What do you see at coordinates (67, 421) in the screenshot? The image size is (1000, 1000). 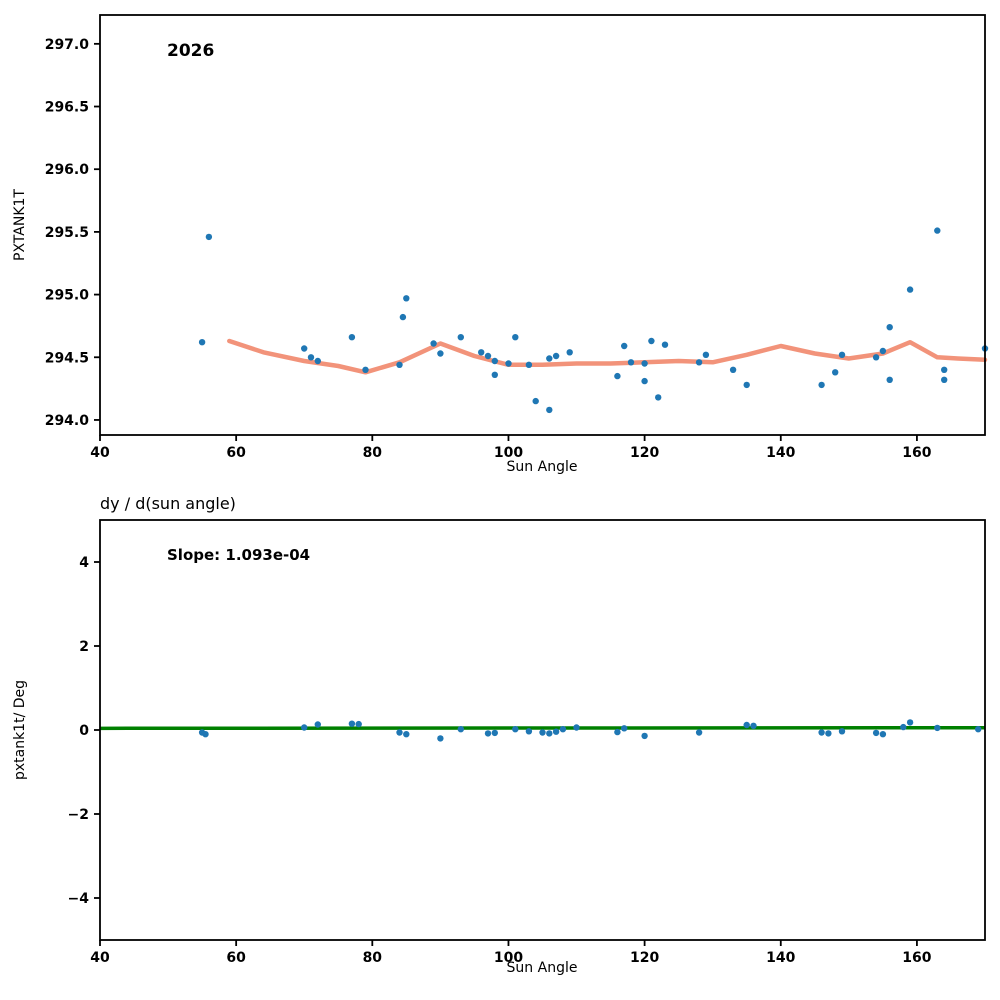 I see `top-chart-y-tick-label: 294.0` at bounding box center [67, 421].